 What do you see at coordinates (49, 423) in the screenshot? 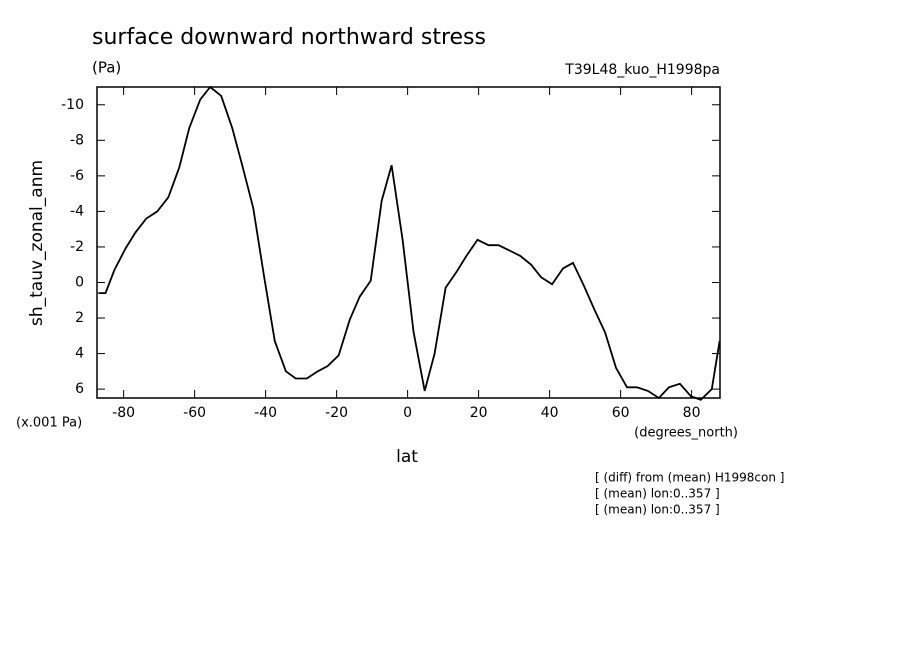
I see `y-scale-note: (x.001 Pa)` at bounding box center [49, 423].